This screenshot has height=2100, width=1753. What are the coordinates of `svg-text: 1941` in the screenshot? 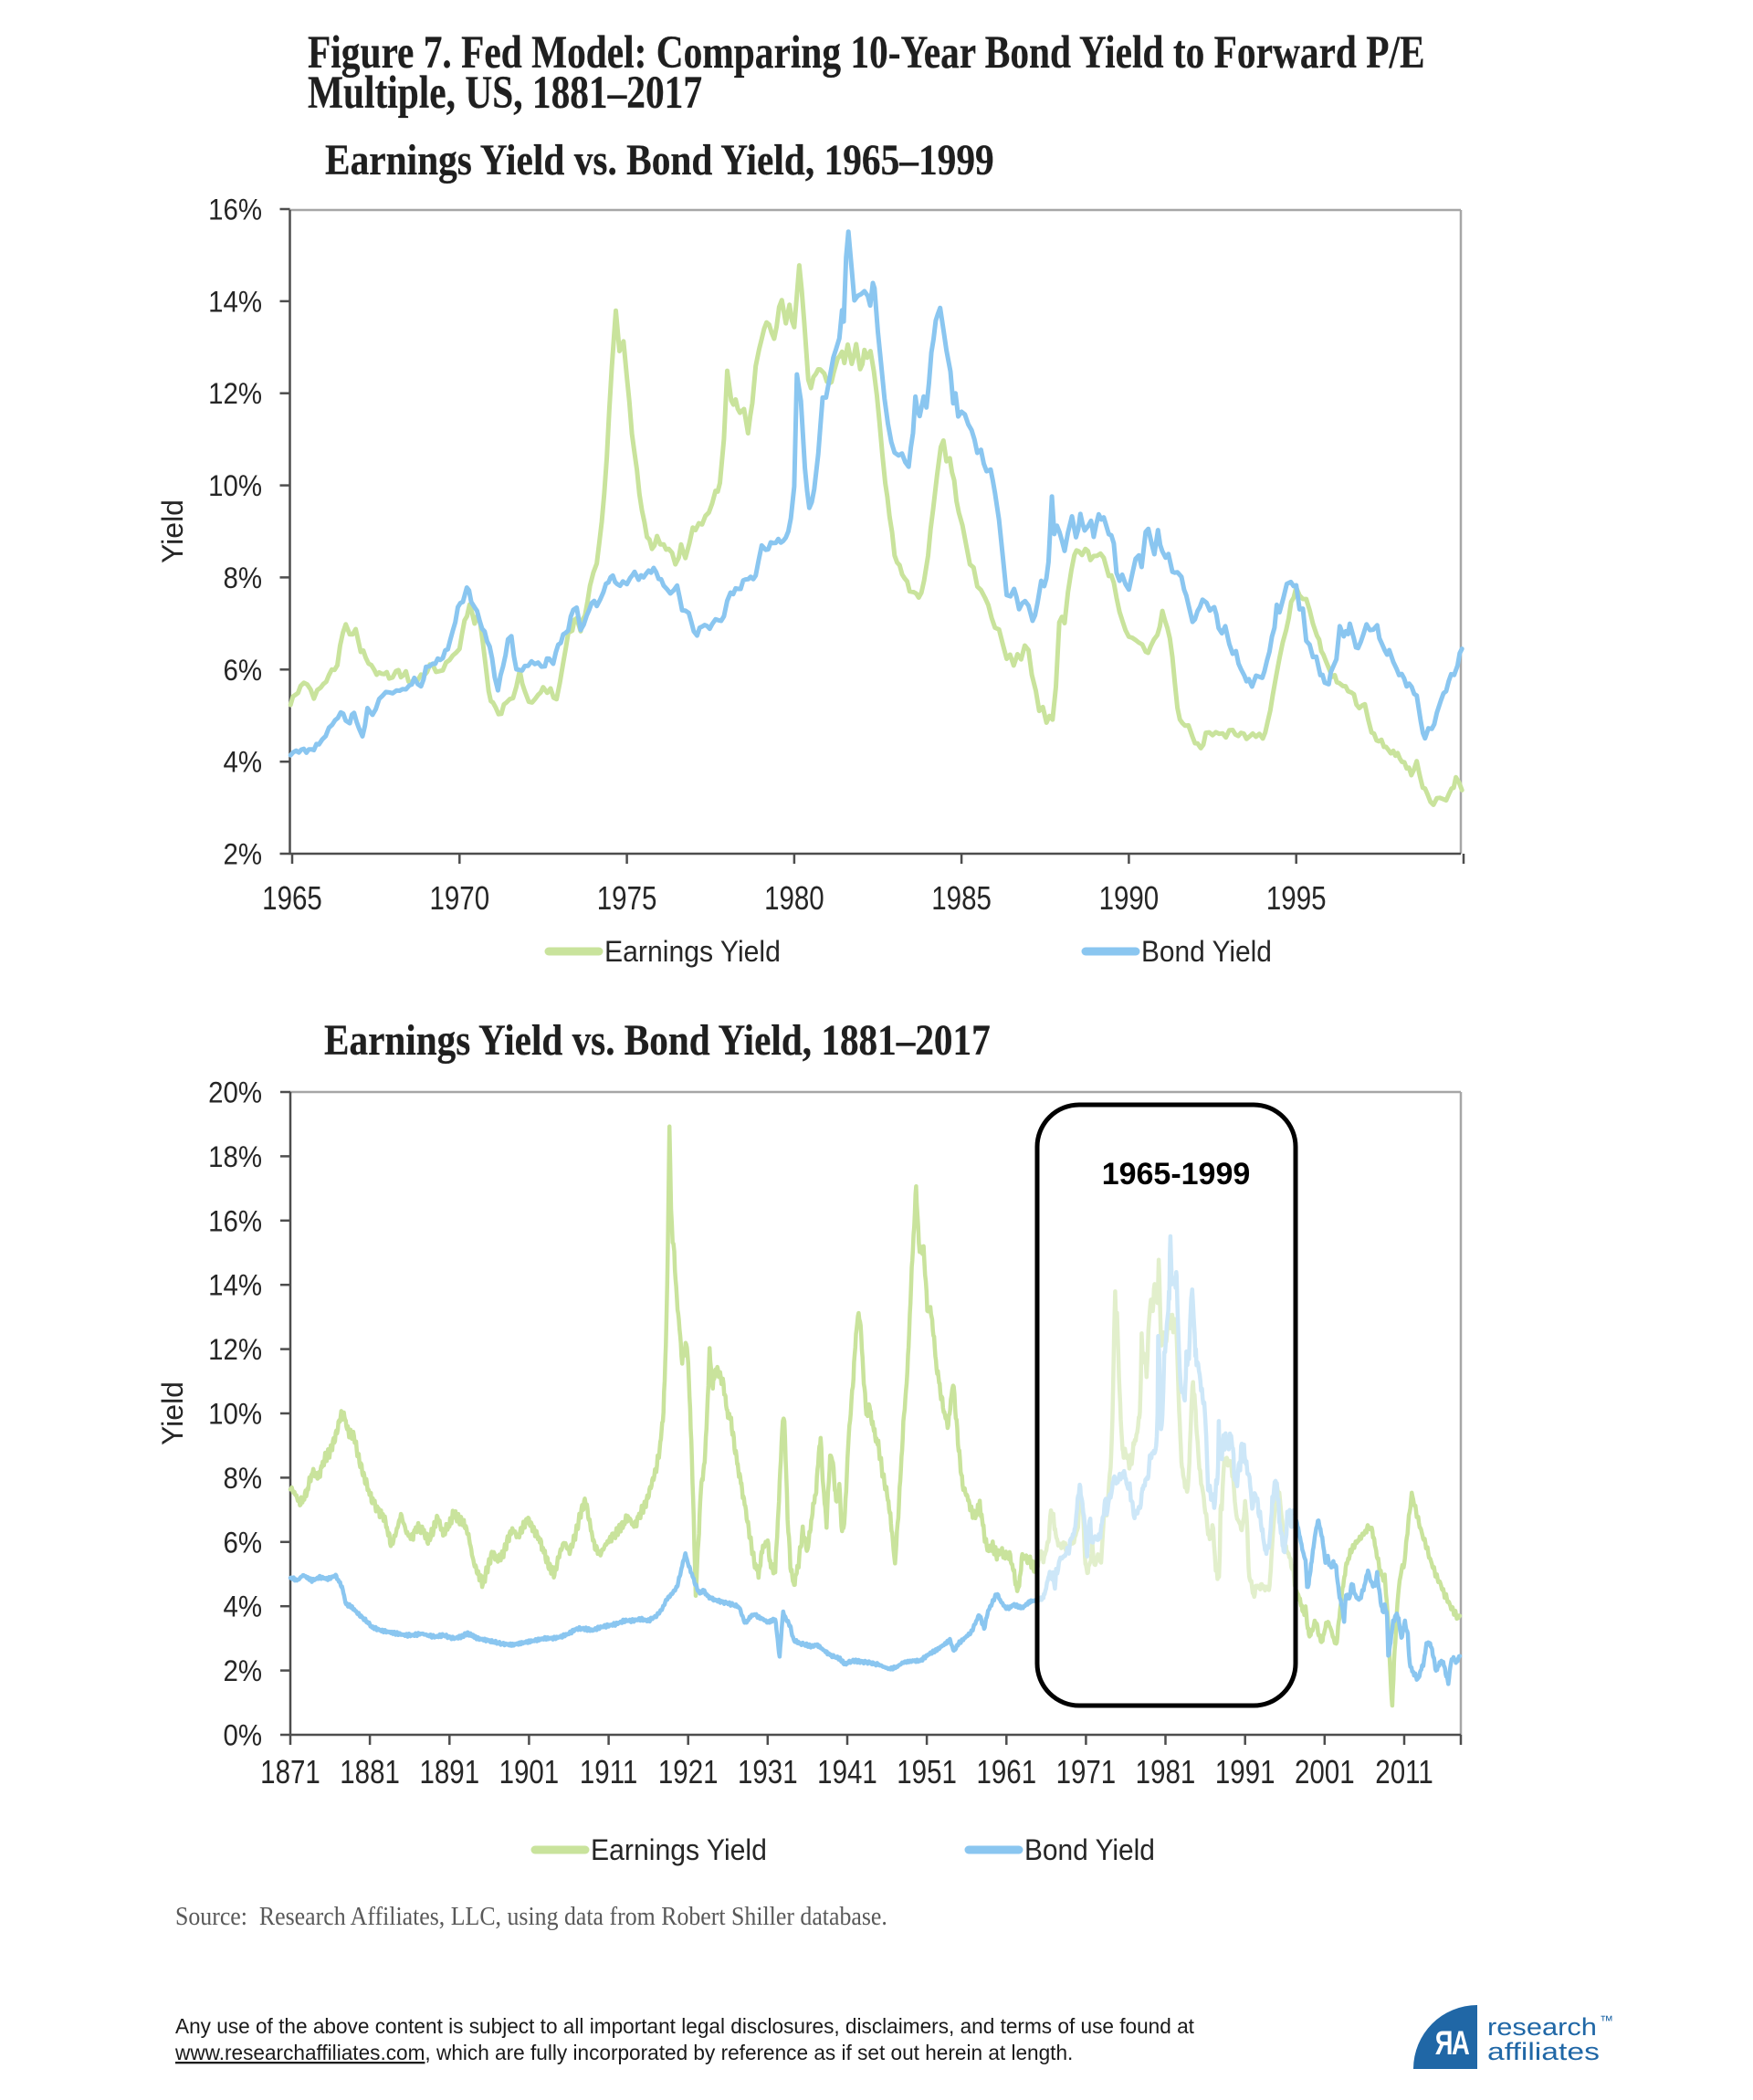 It's located at (847, 1772).